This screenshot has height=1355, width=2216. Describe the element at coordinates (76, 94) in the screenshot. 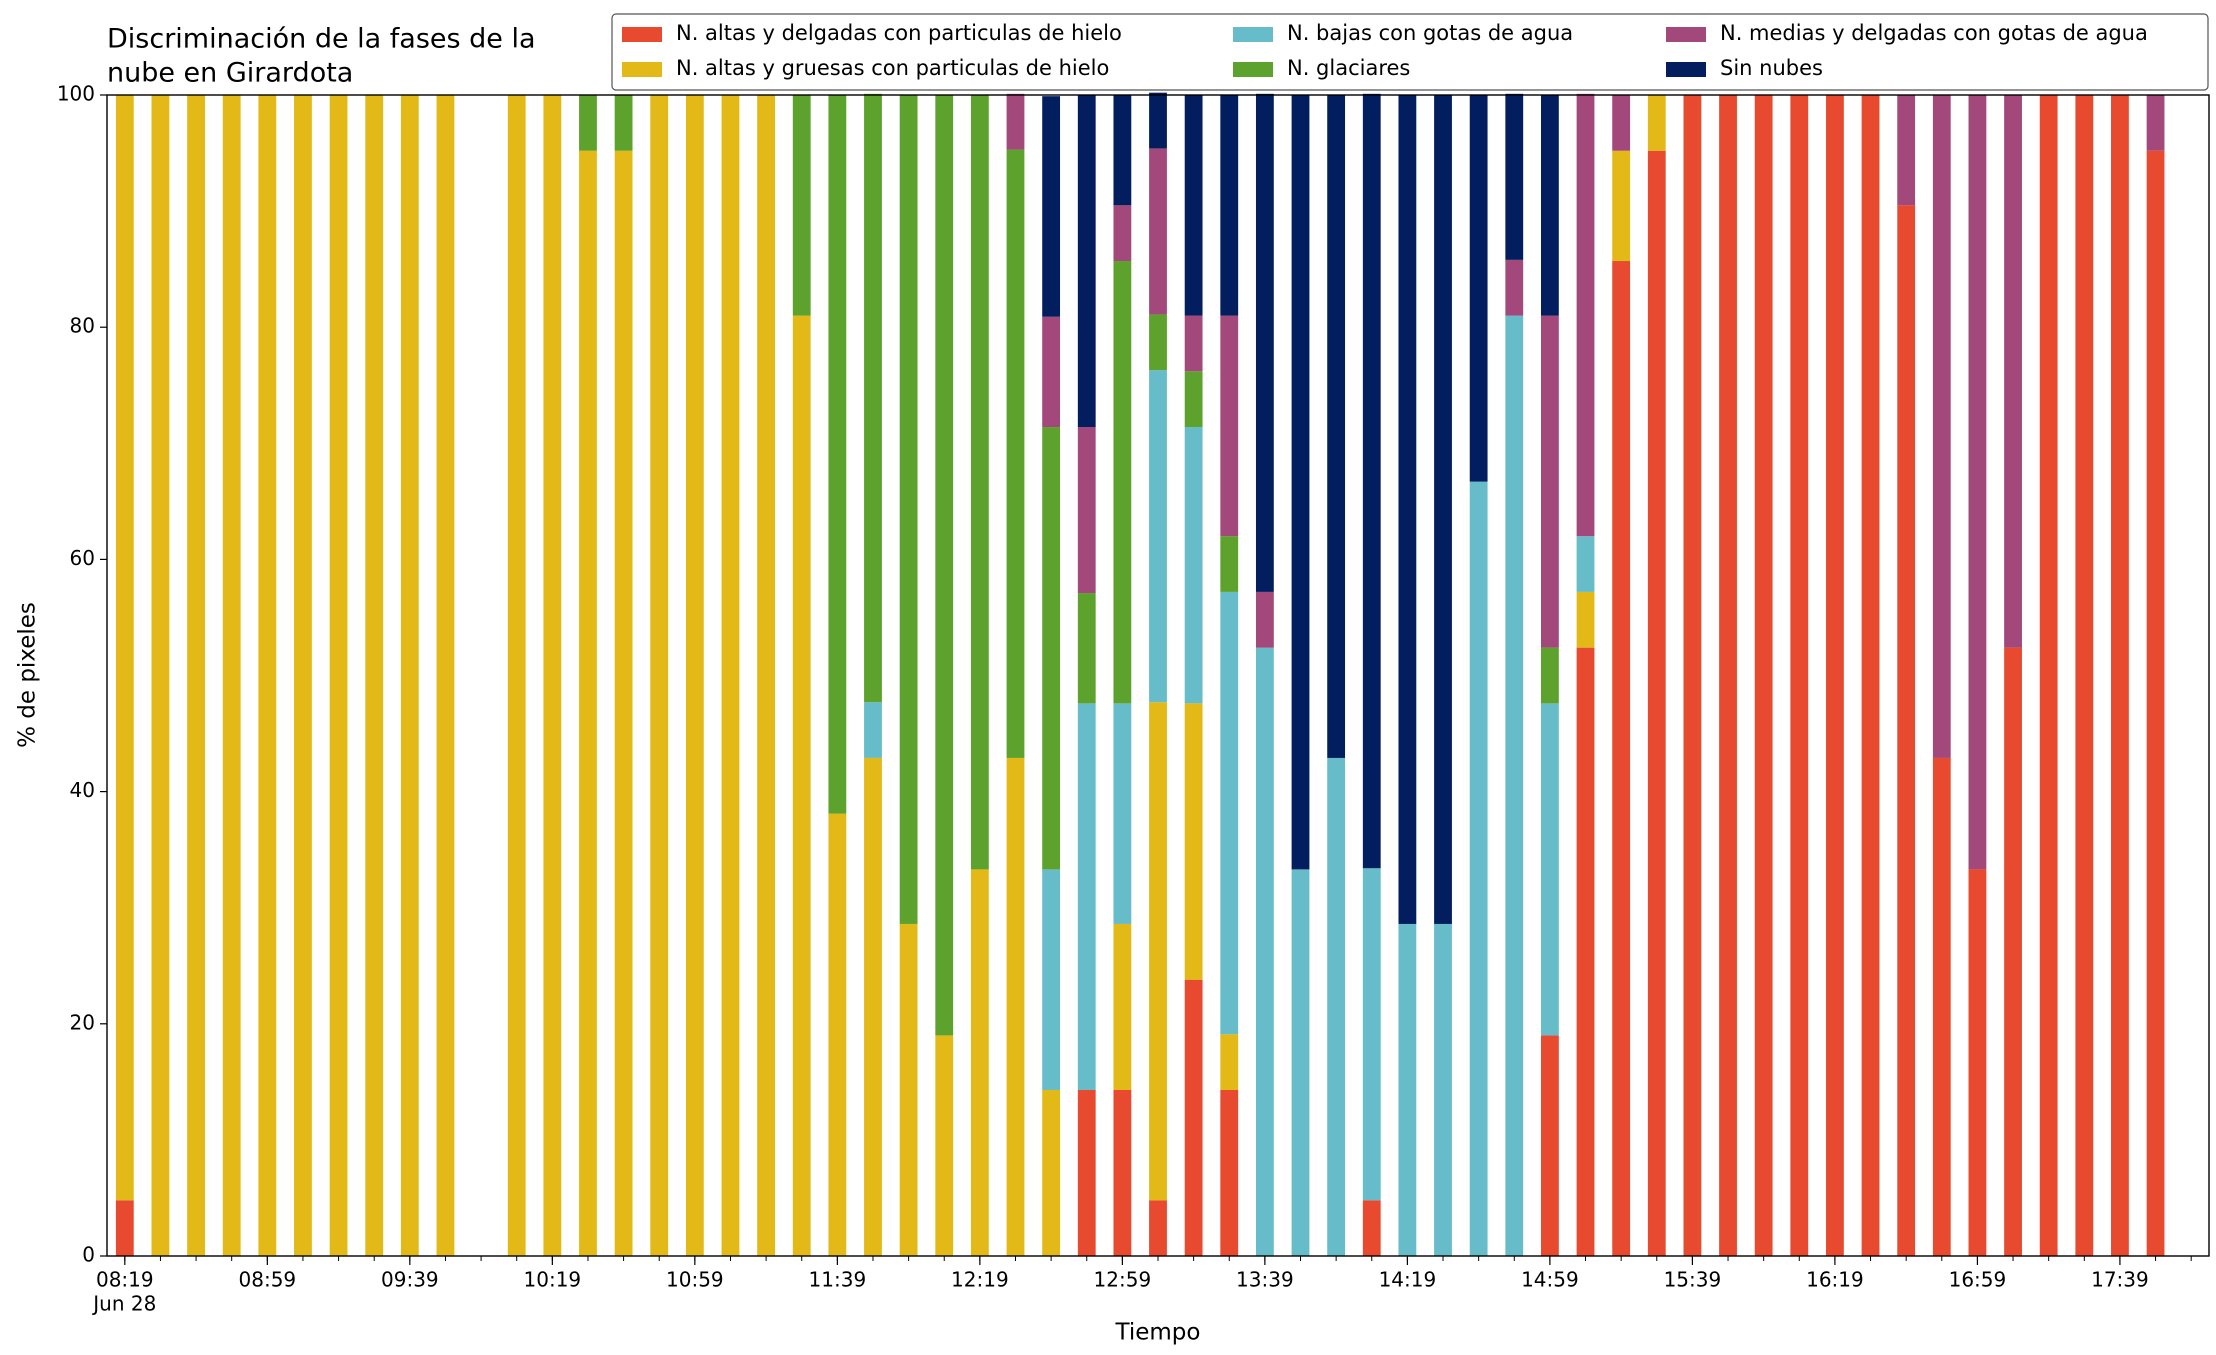

I see `y-tick-label: 100` at that location.